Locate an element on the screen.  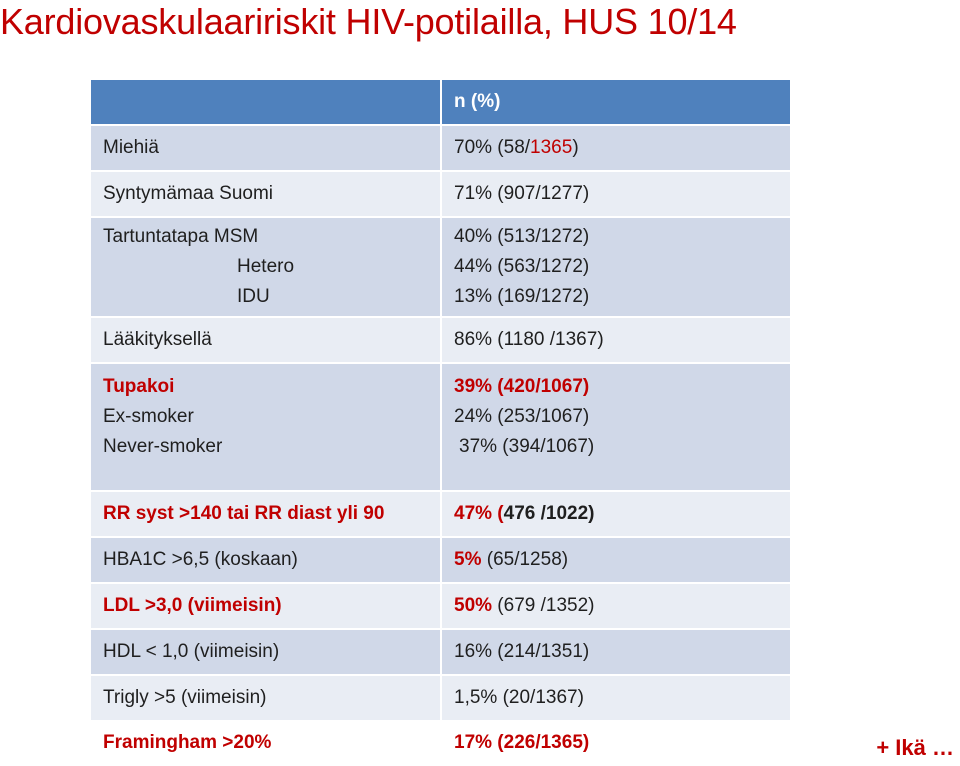
value-tupakoi-never: 37% (394/1067) is located at coordinates (527, 446).